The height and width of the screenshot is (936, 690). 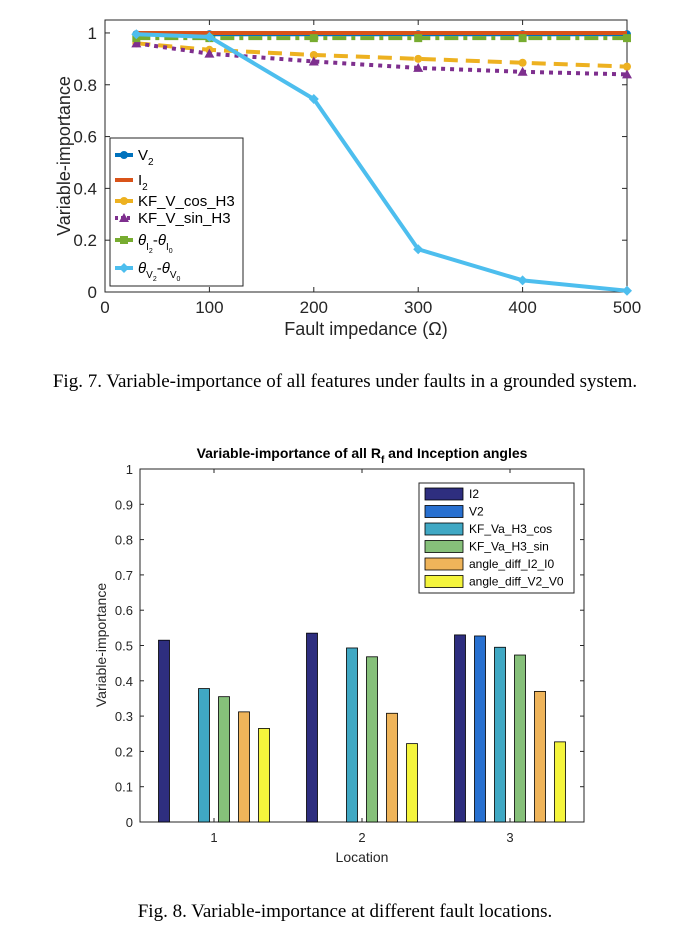 I want to click on fig7-legend-label-text: KF_V_cos_H3, so click(x=186, y=201).